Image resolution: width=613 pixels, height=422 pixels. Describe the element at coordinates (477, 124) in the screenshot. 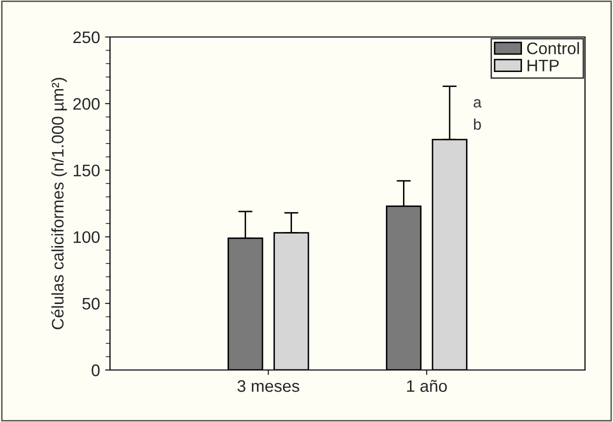

I see `annotation: b` at that location.